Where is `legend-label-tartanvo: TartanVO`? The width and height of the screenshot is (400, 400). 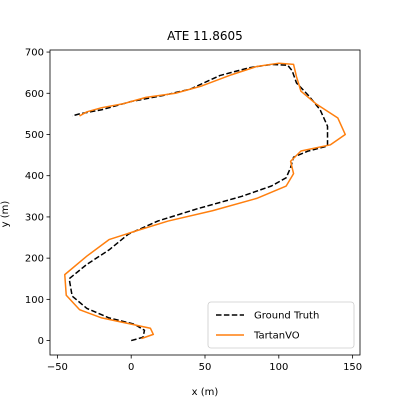
legend-label-tartanvo: TartanVO is located at coordinates (276, 336).